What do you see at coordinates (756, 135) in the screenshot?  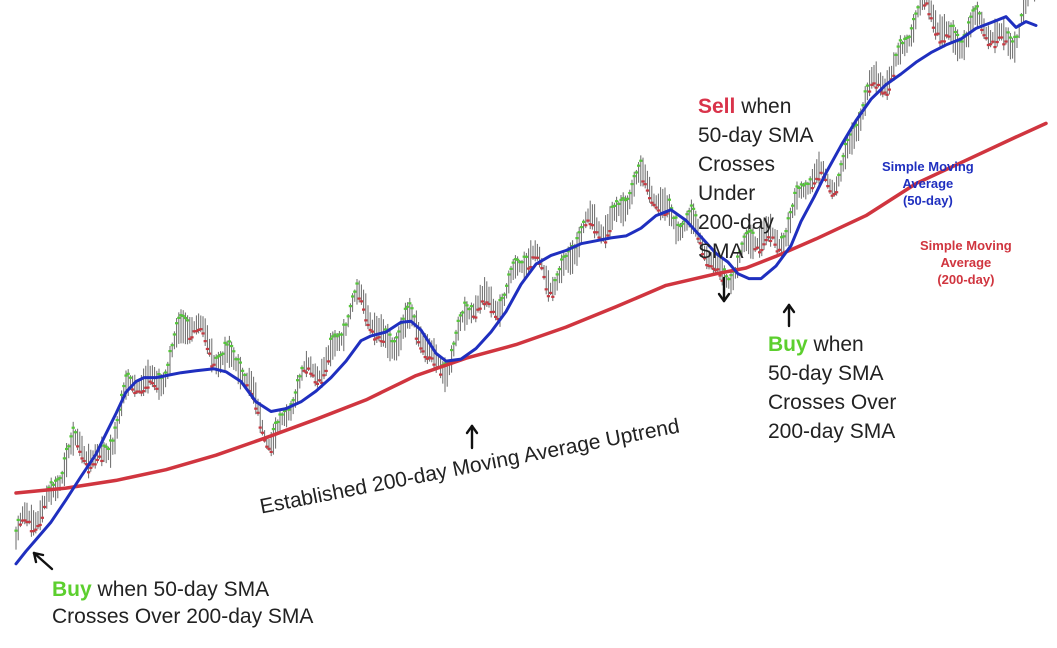 I see `sell-annotation-line2: 50-day SMA` at bounding box center [756, 135].